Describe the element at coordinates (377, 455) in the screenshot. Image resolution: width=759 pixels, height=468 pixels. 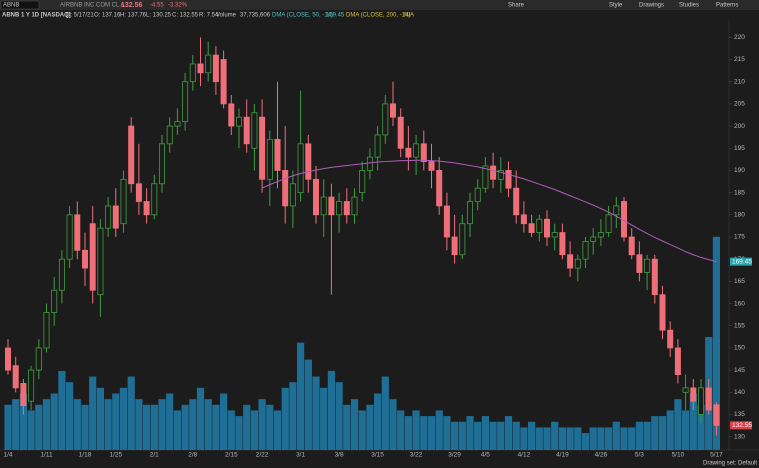
I see `x-tick-label: 3/15` at that location.